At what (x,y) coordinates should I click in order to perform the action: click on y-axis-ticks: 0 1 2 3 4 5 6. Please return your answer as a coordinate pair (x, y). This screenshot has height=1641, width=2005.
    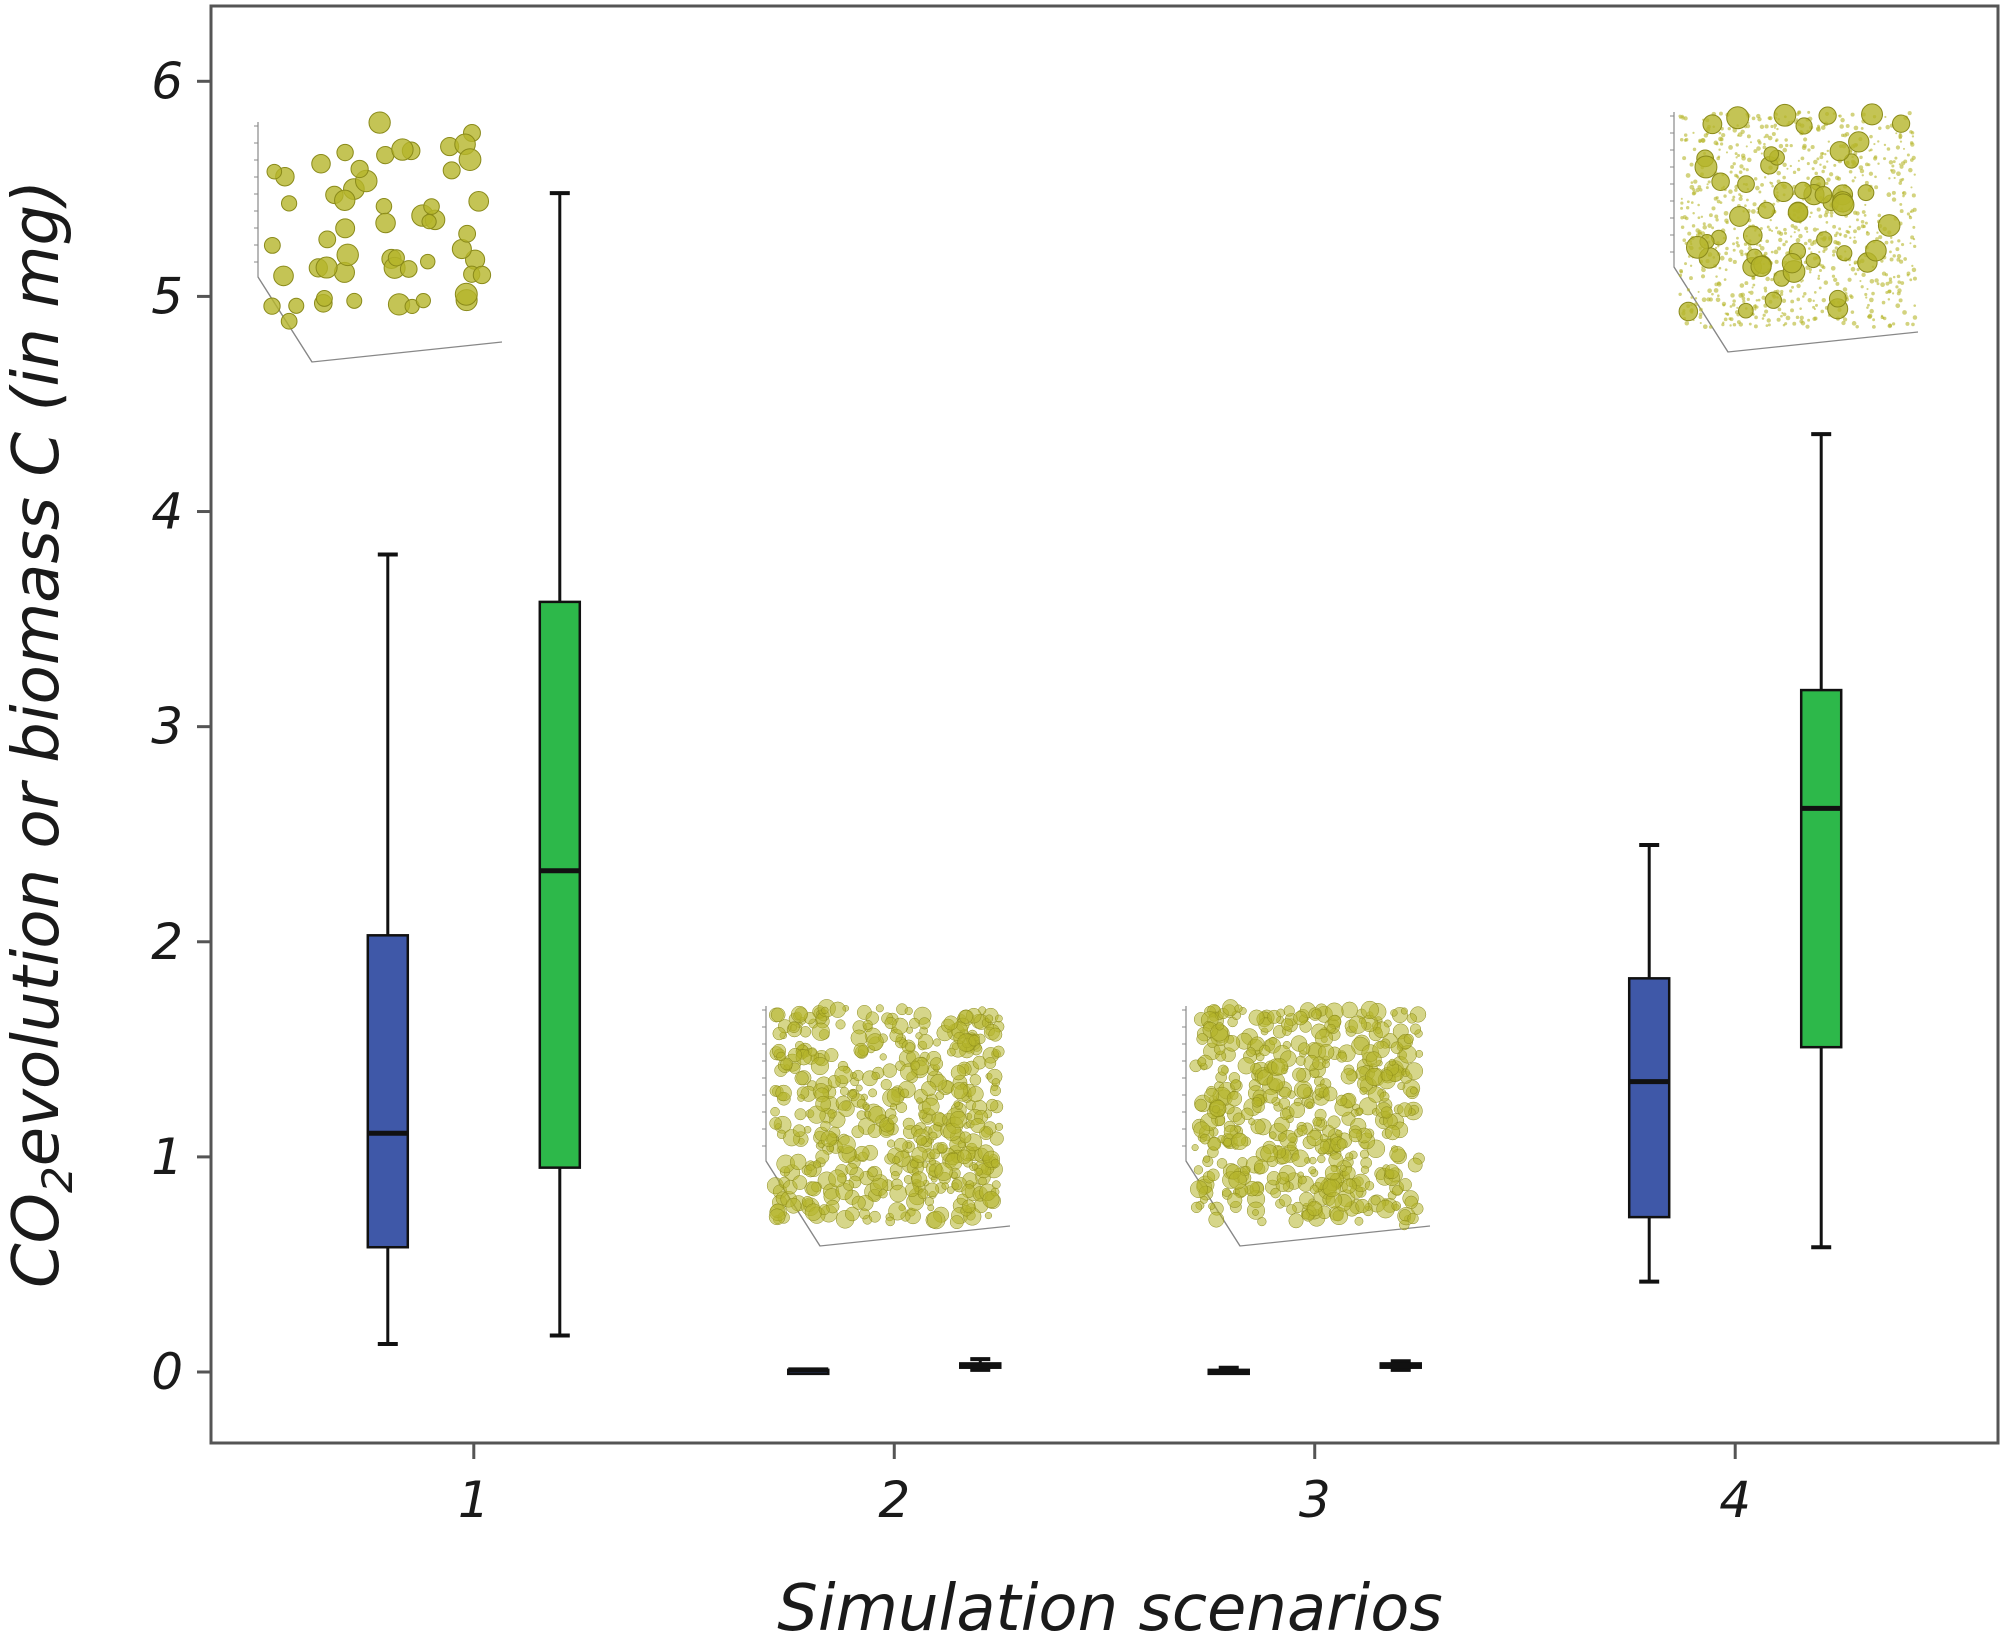
    Looking at the image, I should click on (181, 726).